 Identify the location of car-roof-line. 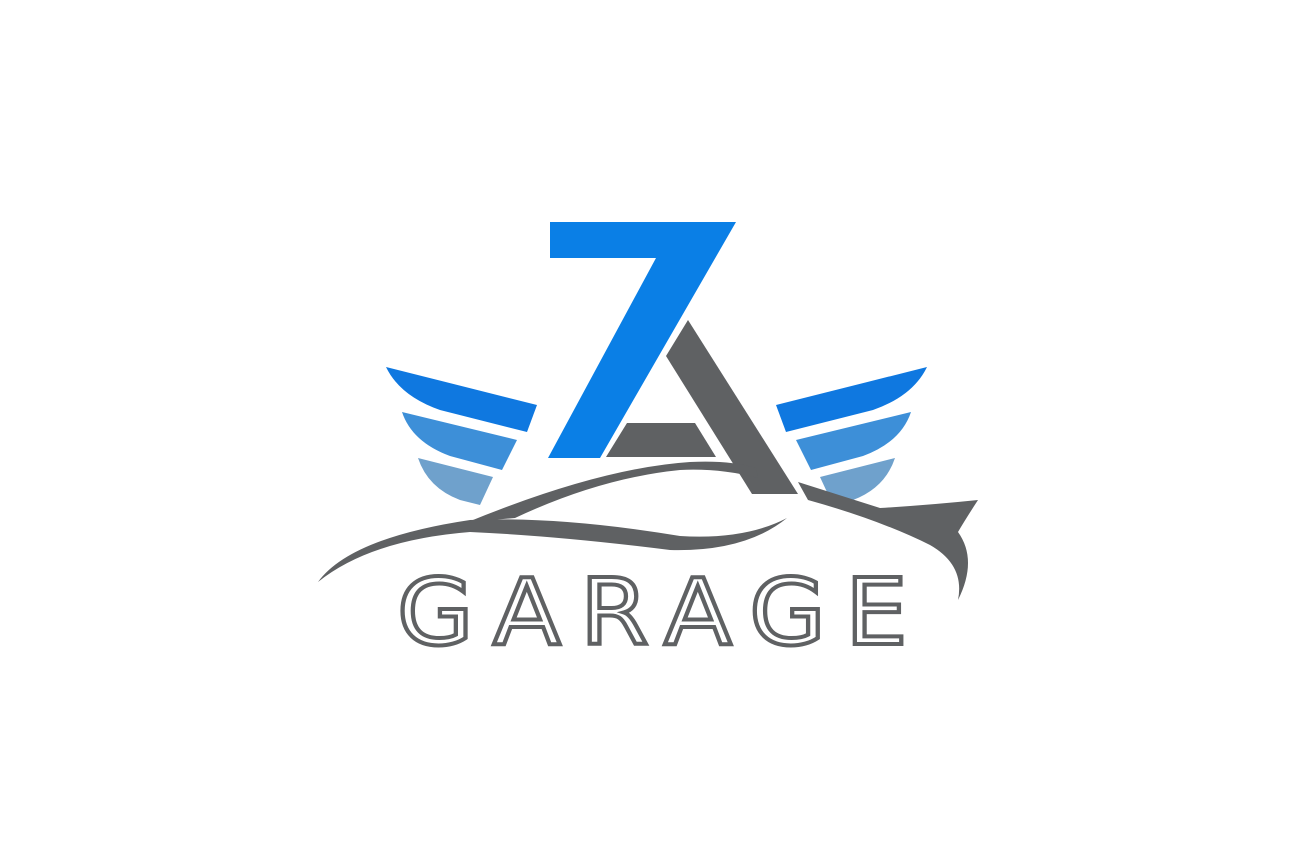
(613, 491).